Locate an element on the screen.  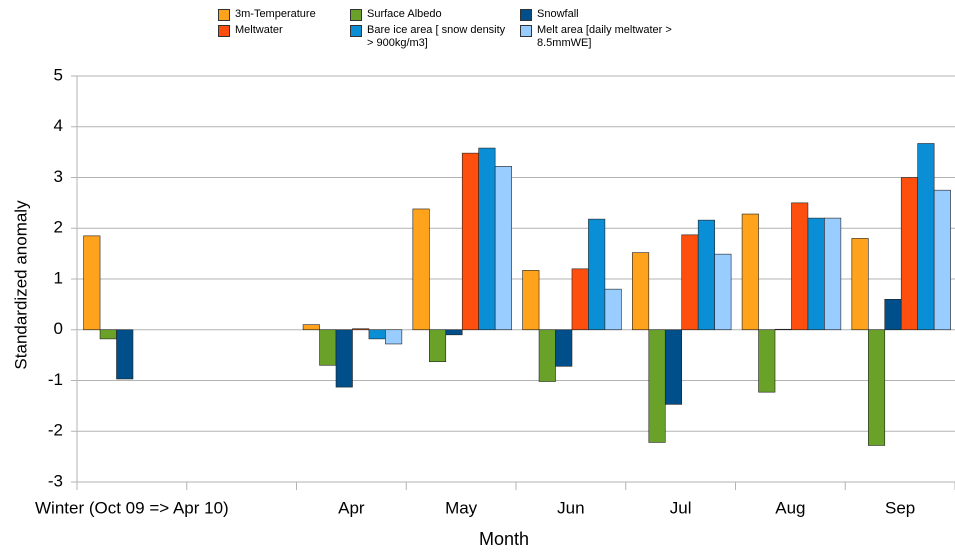
y-tick-label: 5 is located at coordinates (58, 74).